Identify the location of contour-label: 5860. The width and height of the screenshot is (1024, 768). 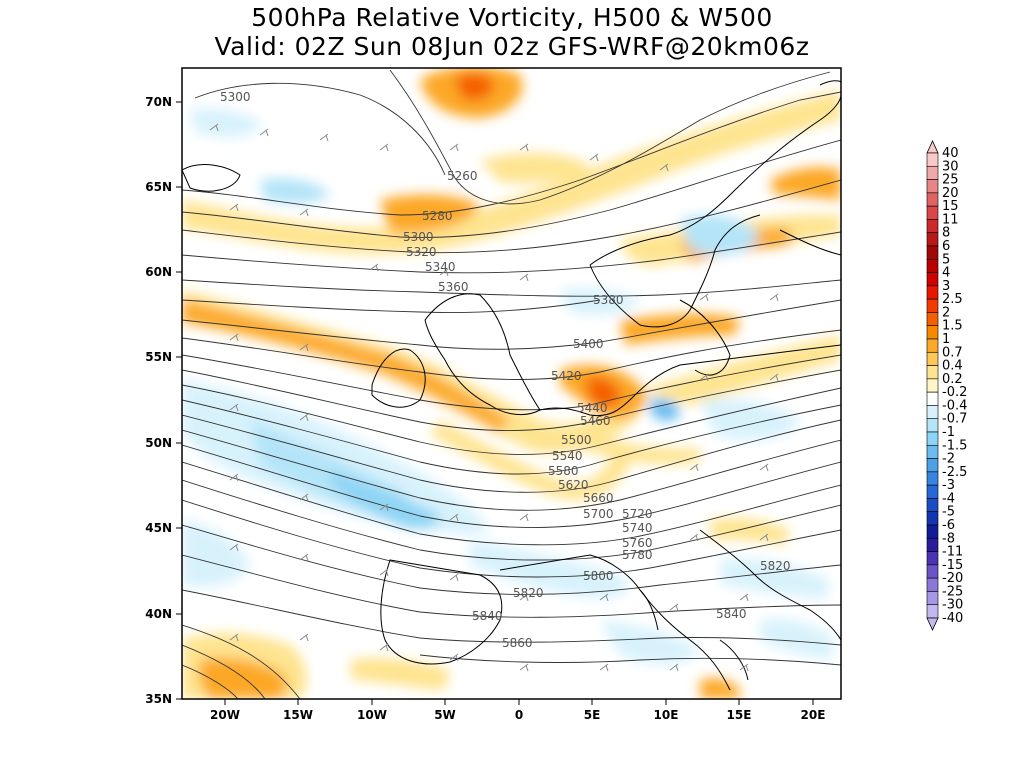
(517, 643).